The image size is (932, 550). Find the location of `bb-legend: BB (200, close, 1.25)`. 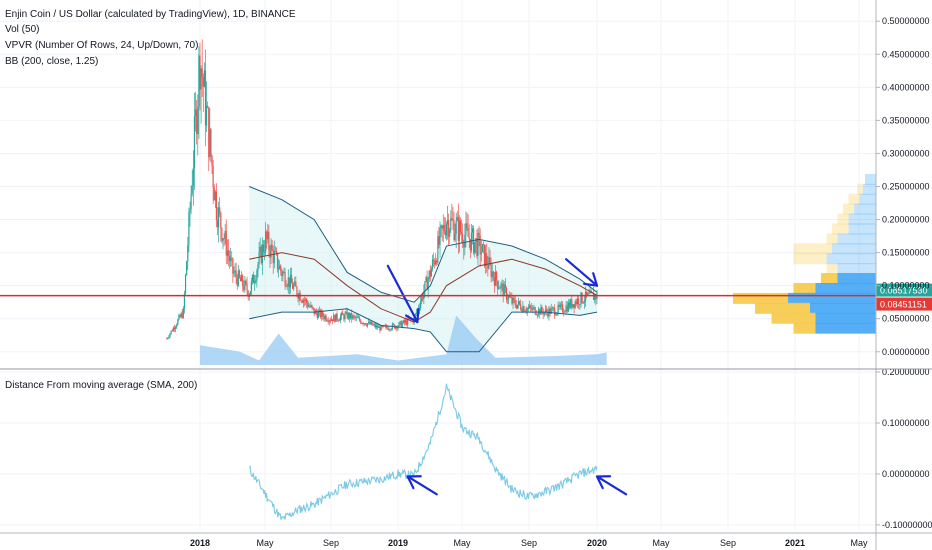

bb-legend: BB (200, close, 1.25) is located at coordinates (52, 61).